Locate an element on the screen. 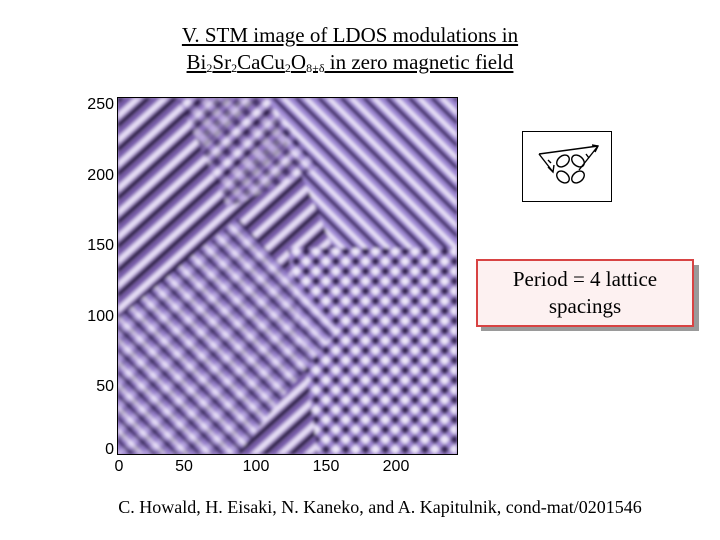 The image size is (720, 540). chemical-formula: Bi2Sr2CaCu2O8+δ in zero magnetic field is located at coordinates (350, 62).